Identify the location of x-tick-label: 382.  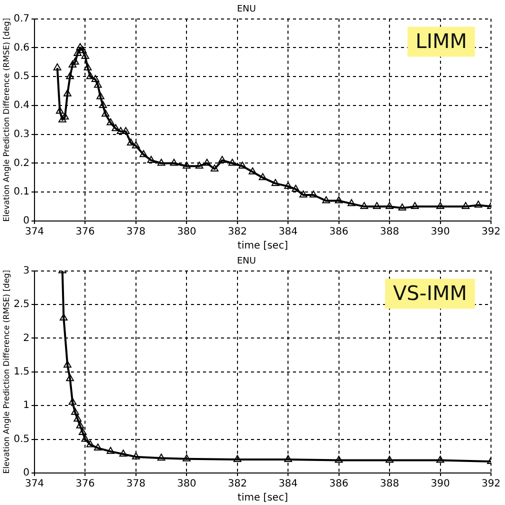
(237, 484).